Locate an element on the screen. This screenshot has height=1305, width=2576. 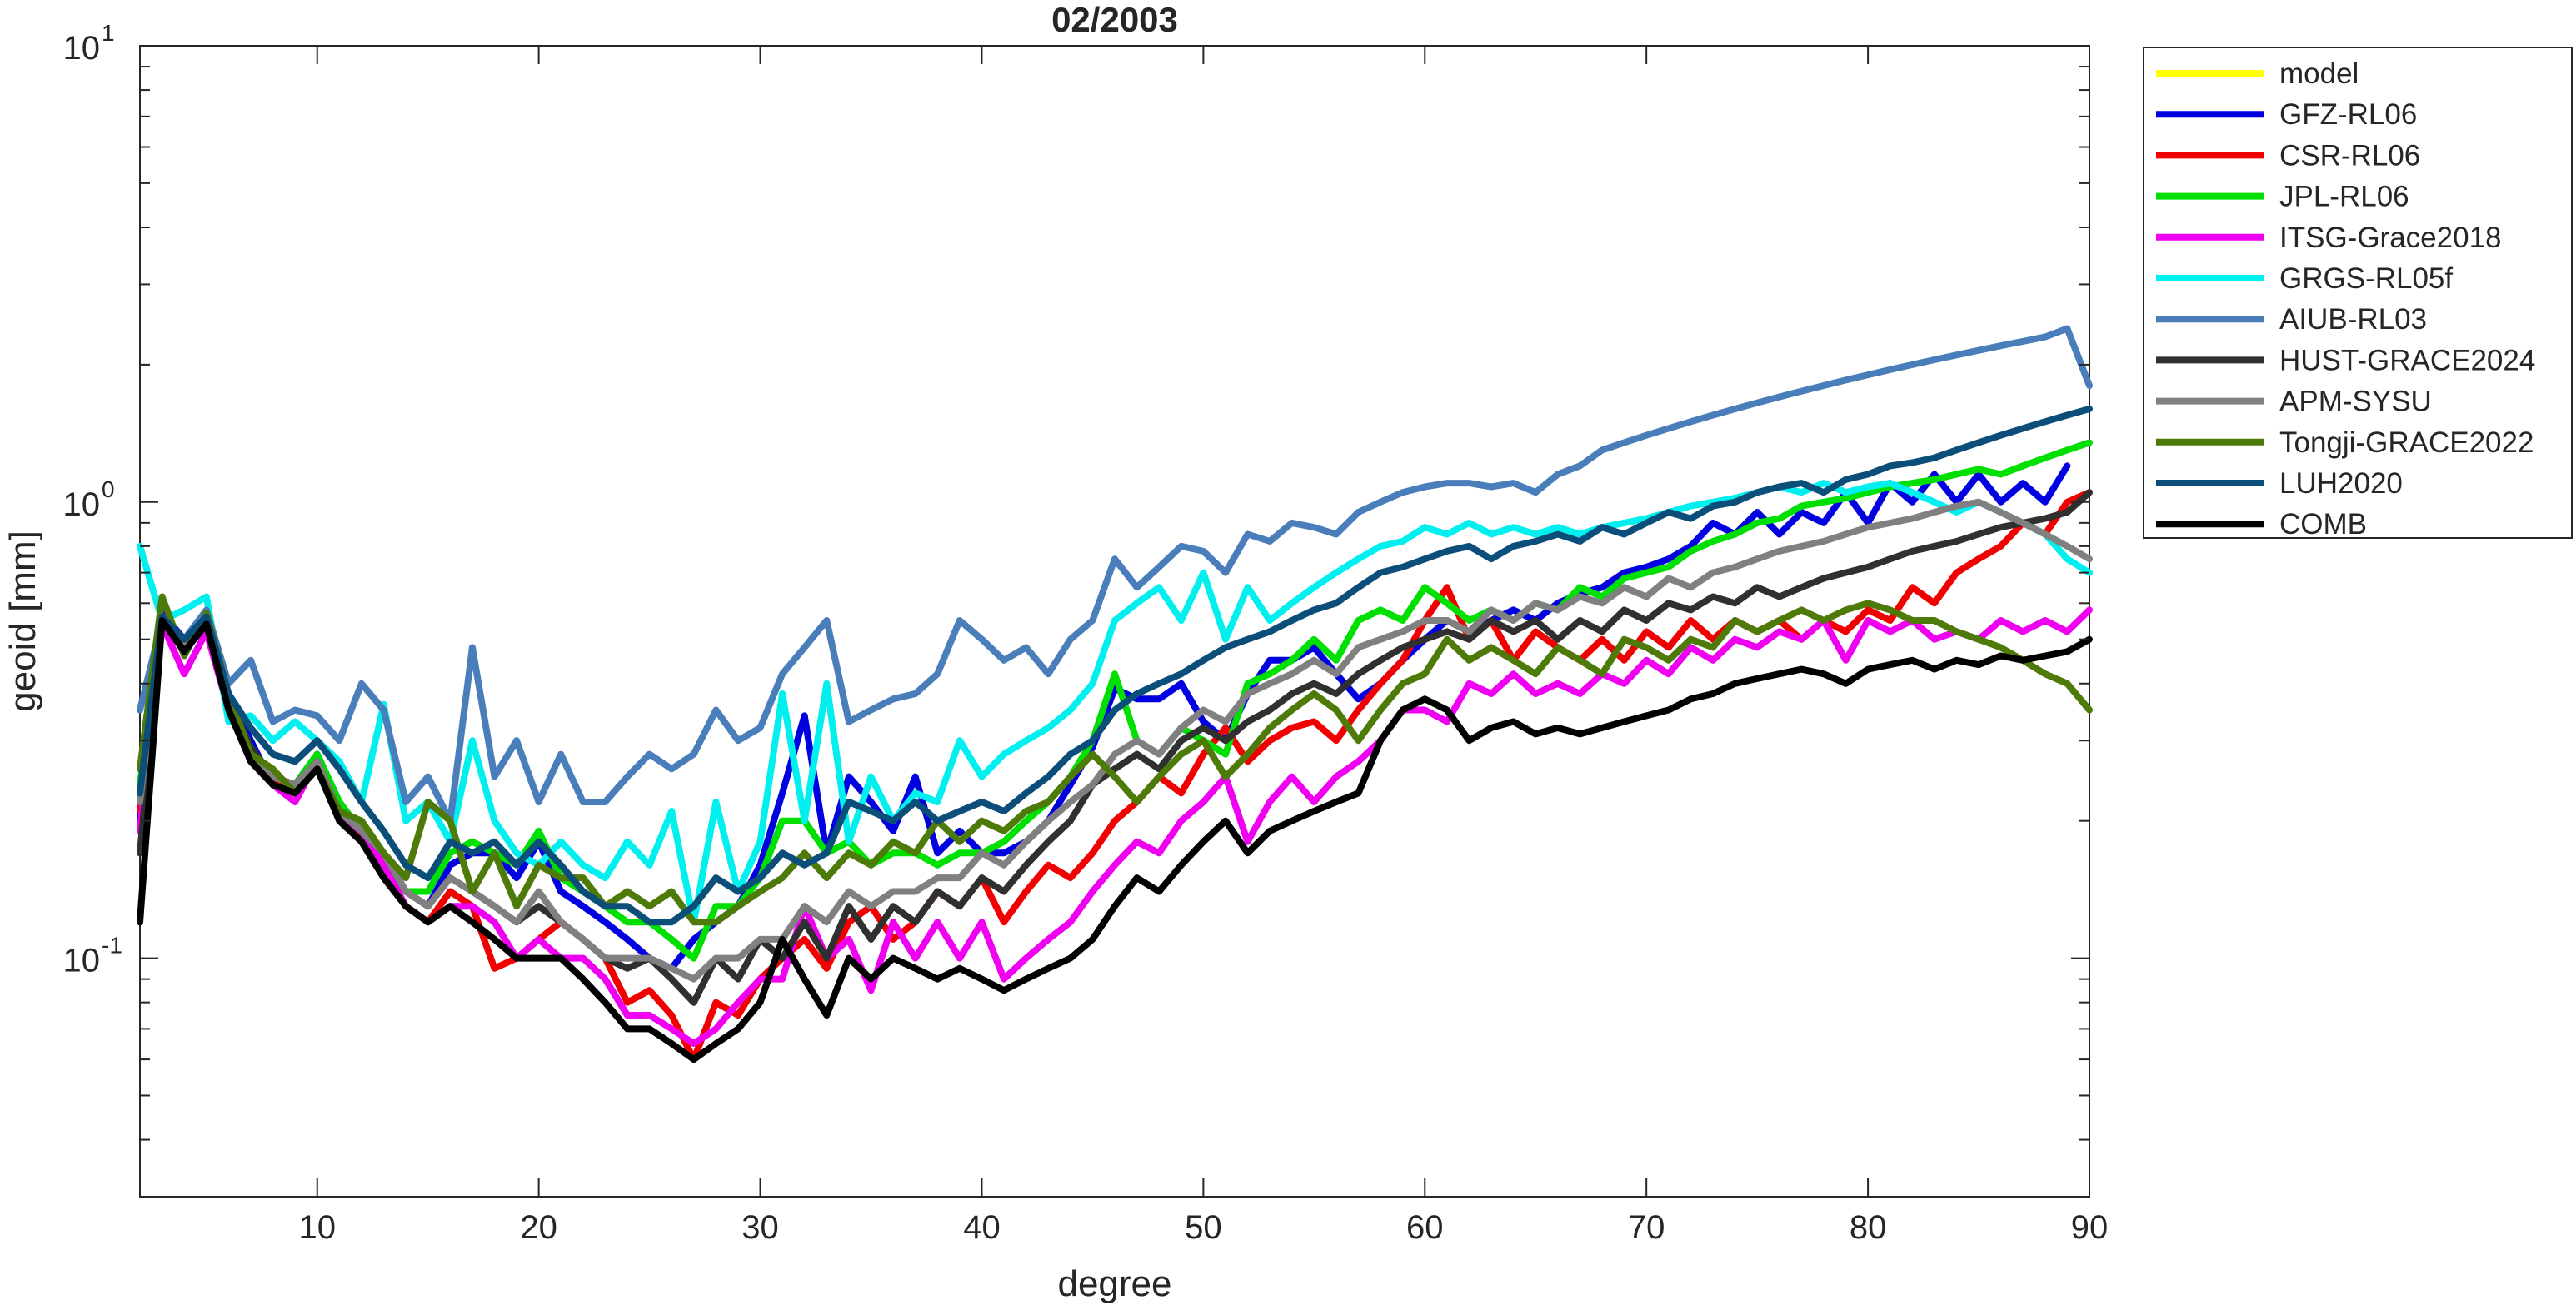
x-tick-label-0: 10 is located at coordinates (317, 1227).